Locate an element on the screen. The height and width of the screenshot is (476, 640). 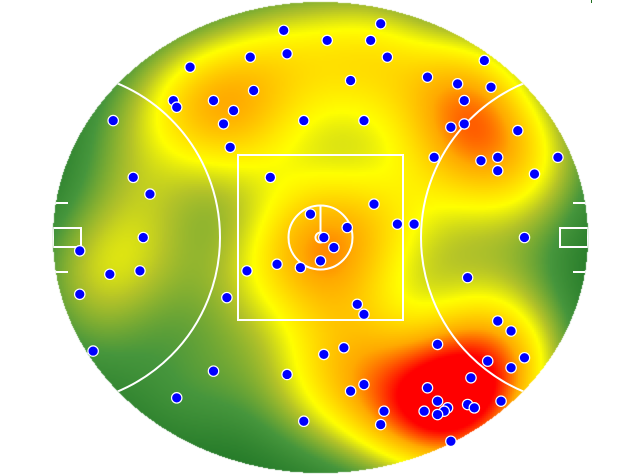
right-goal-square is located at coordinates (573, 237).